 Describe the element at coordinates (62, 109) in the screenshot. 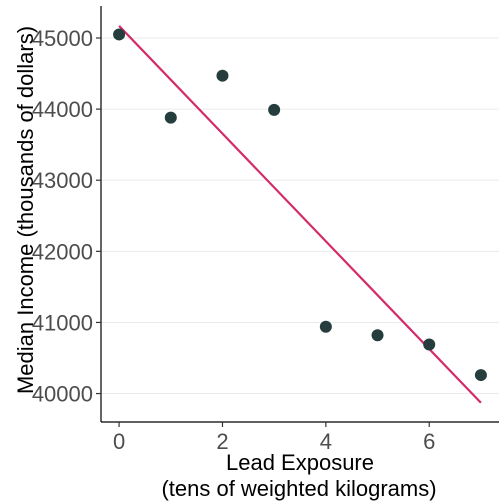

I see `y-tick-label: 44000` at that location.